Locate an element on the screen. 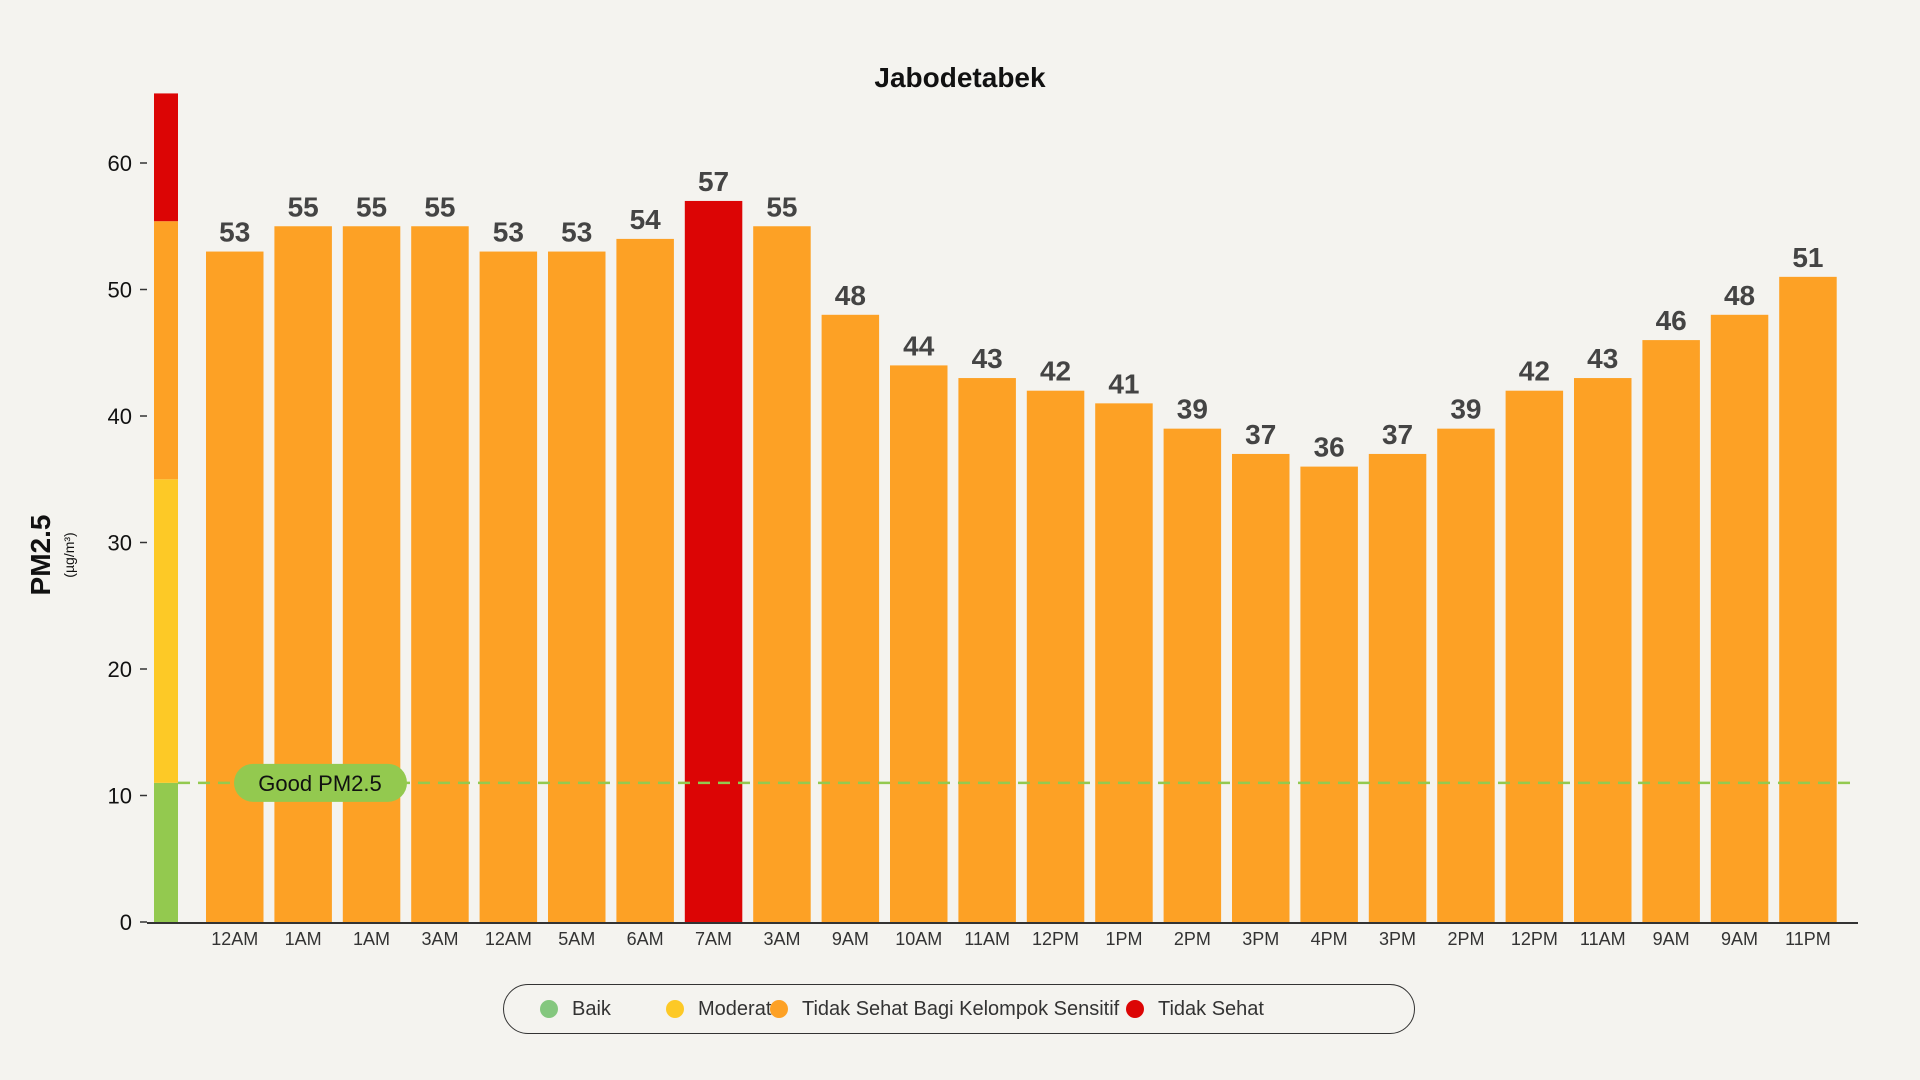 The width and height of the screenshot is (1920, 1080). x-tick-label: 11PM is located at coordinates (1808, 939).